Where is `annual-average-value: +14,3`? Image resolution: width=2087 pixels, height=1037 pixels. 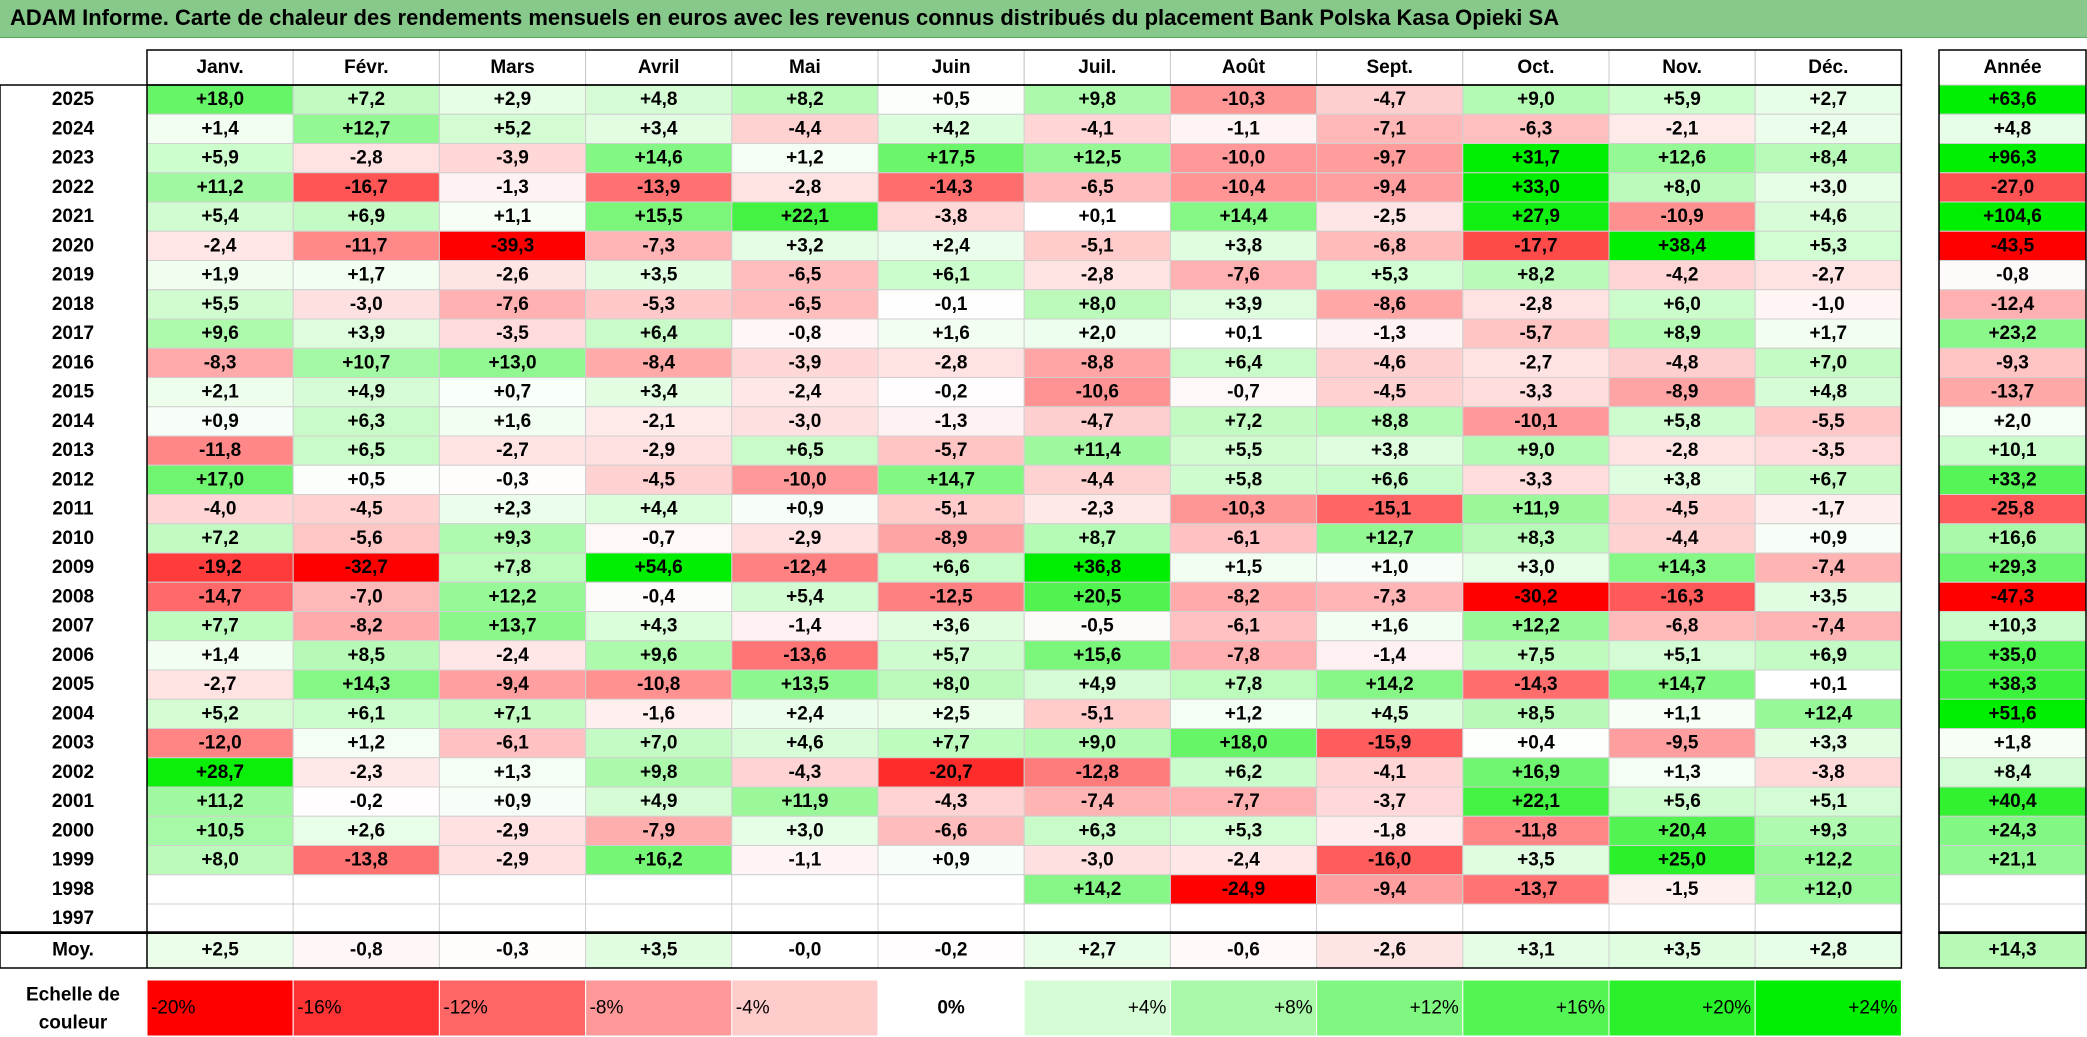 annual-average-value: +14,3 is located at coordinates (2012, 950).